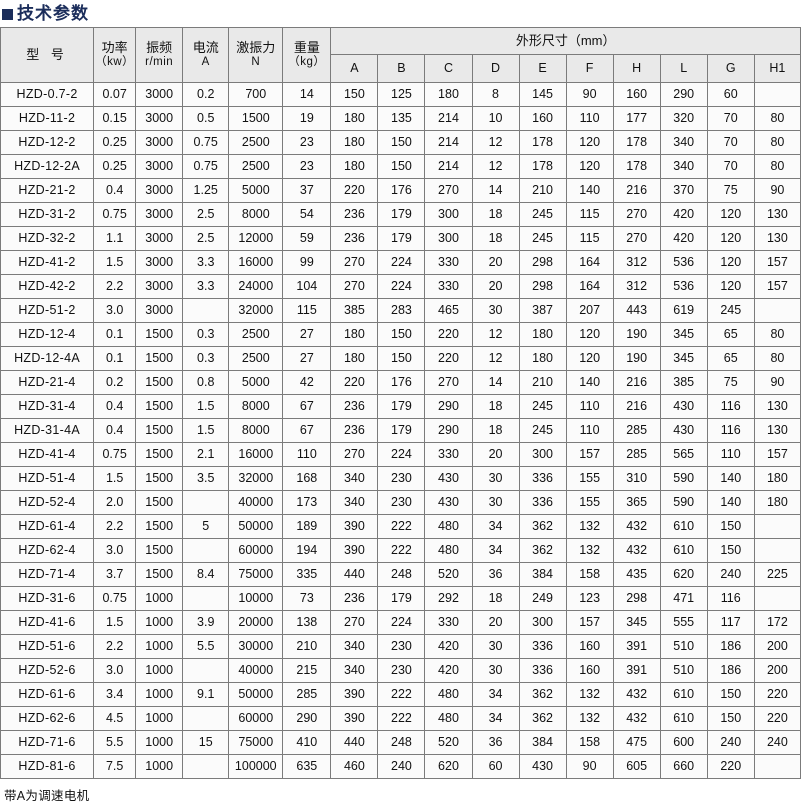  Describe the element at coordinates (354, 94) in the screenshot. I see `dim-cell-a: 150` at that location.